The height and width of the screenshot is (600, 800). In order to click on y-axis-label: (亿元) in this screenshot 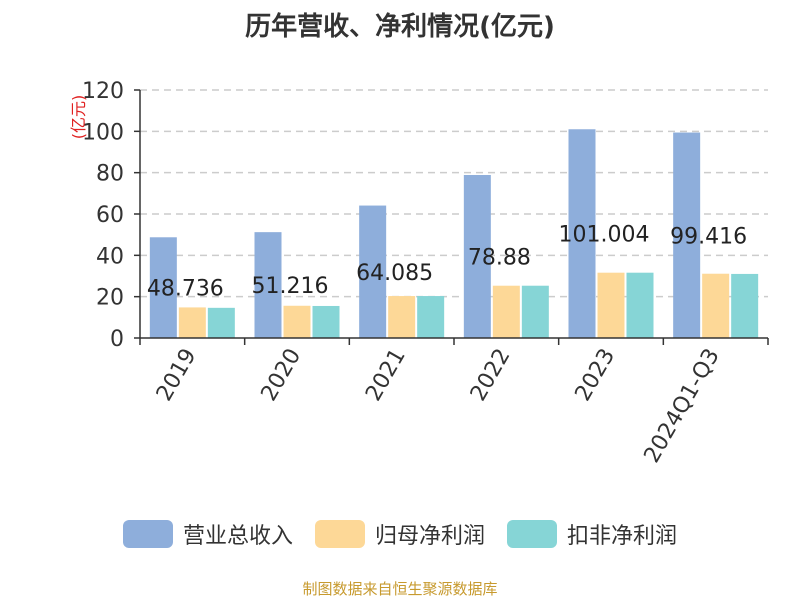, I will do `click(78, 117)`.